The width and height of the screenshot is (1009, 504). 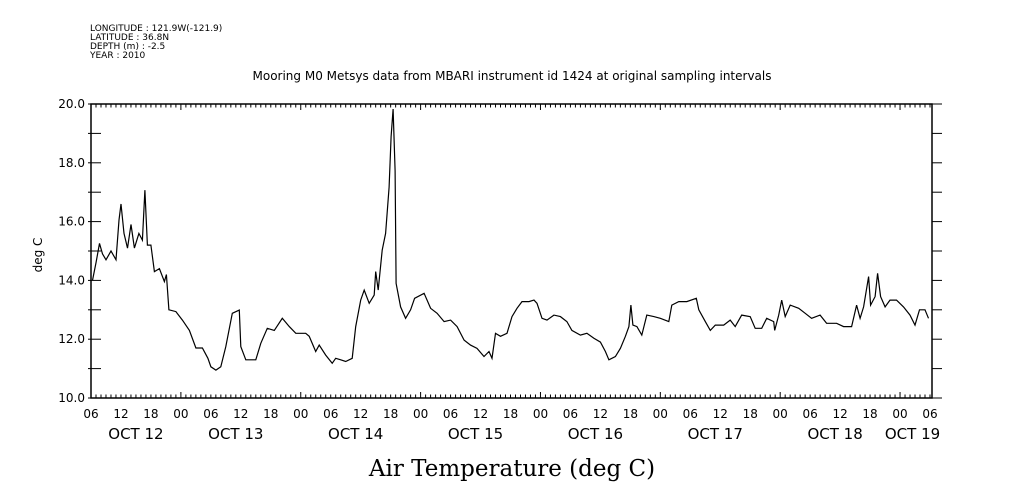 What do you see at coordinates (117, 56) in the screenshot?
I see `year-text: YEAR : 2010` at bounding box center [117, 56].